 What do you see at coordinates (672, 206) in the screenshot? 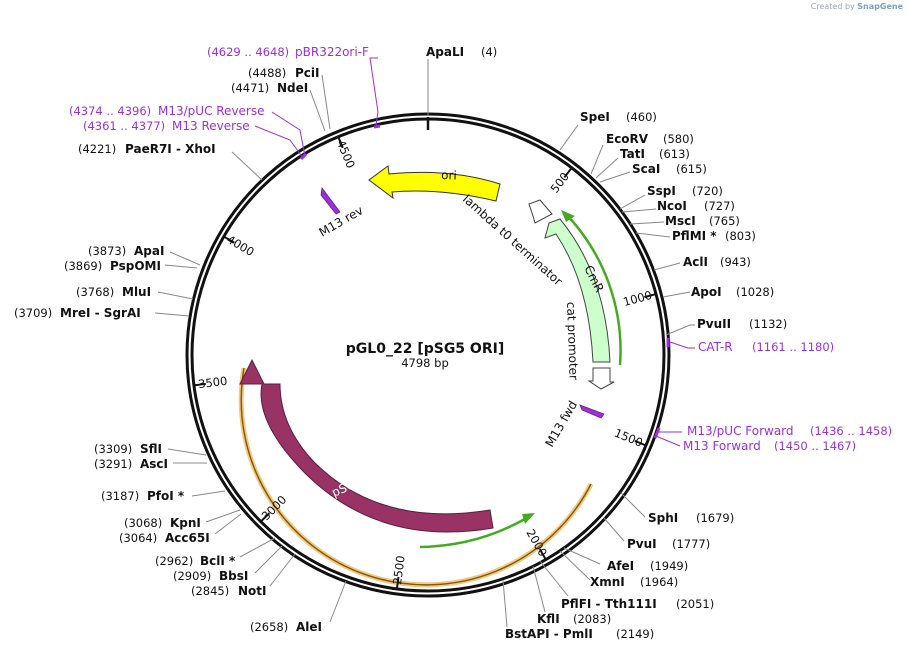
I see `svg-text: NcoI` at bounding box center [672, 206].